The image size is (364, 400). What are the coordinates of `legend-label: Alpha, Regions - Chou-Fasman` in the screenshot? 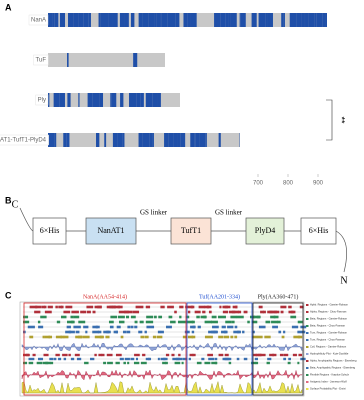 It's located at (328, 312).